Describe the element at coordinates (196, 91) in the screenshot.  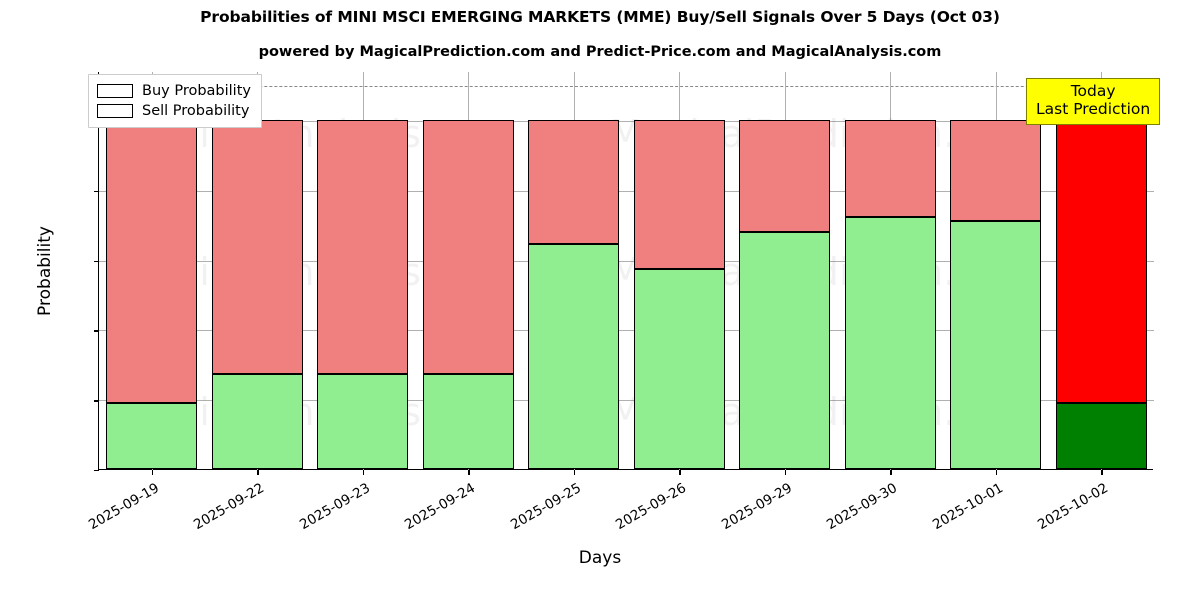
I see `legend-label-buy: Buy Probability` at that location.